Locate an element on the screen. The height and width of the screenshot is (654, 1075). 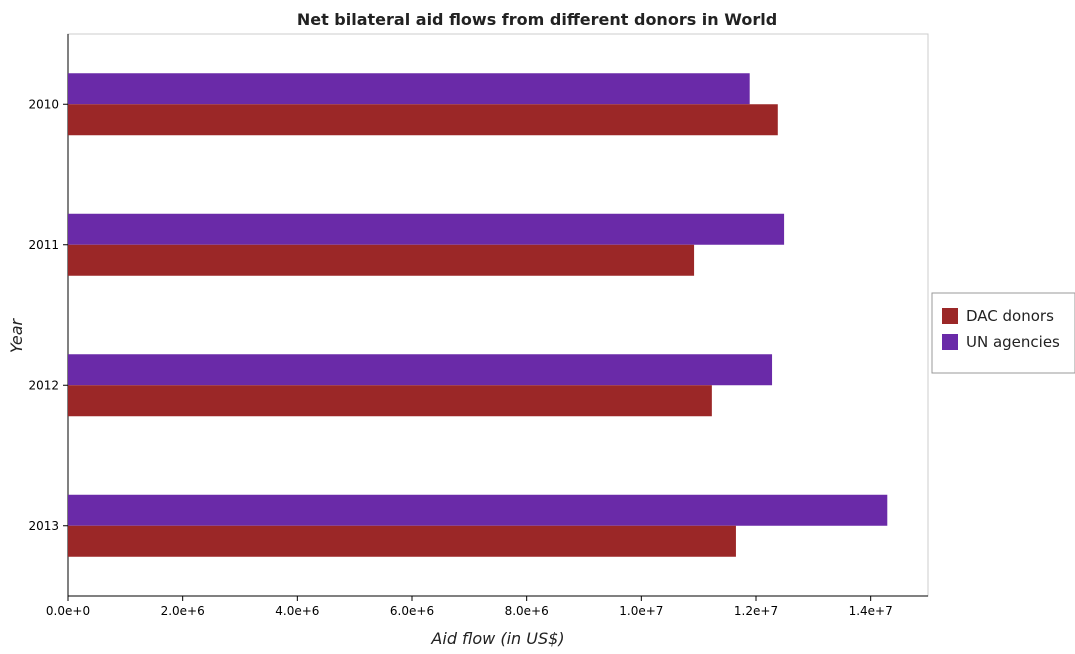
x-axis-title: Aid flow (in US$) is located at coordinates (497, 638).